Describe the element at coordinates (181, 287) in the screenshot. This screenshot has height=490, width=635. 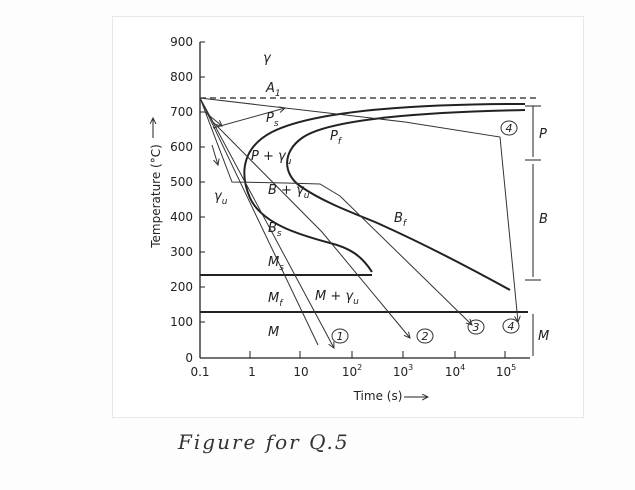
I see `y-tick-label: 200` at that location.